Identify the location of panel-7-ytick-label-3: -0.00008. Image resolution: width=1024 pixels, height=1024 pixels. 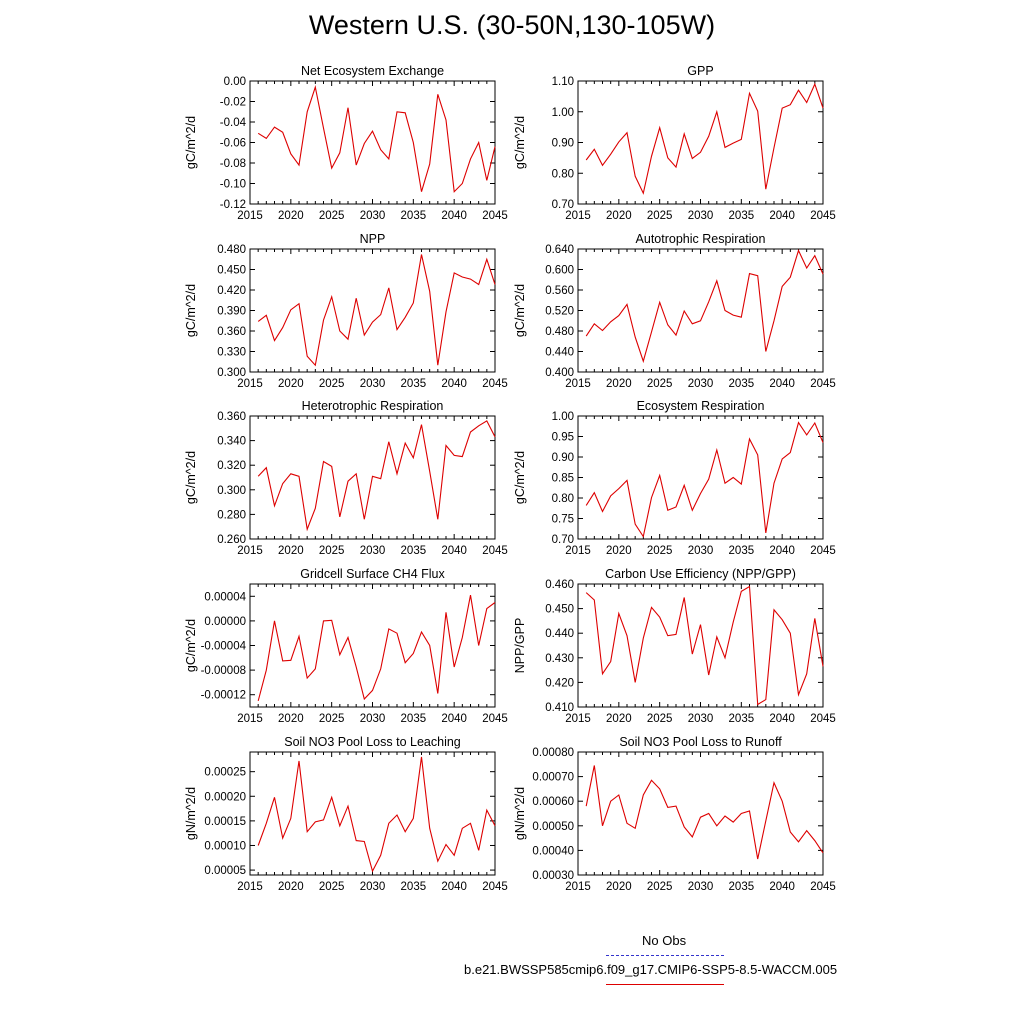
(223, 671).